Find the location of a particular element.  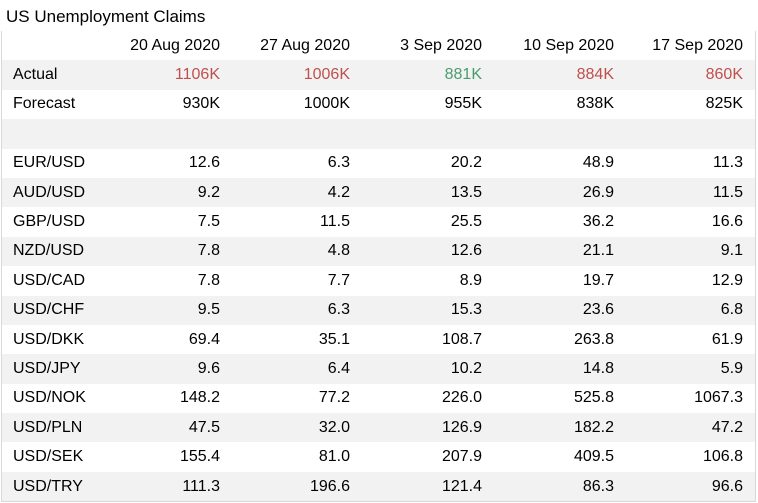

pair-value-cell: 26.9 is located at coordinates (560, 192).